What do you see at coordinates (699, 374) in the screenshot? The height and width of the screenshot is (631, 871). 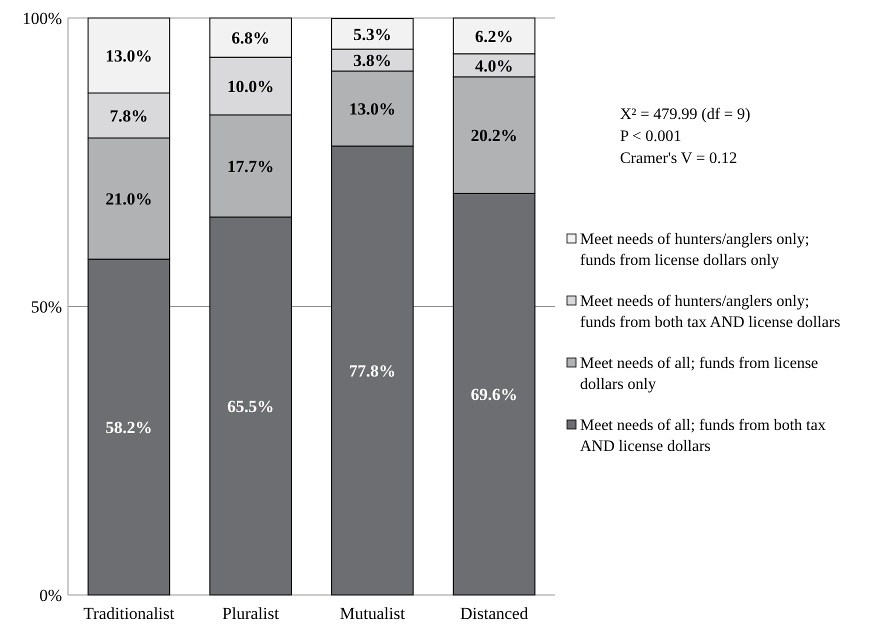 I see `legend-label: Meet needs of all; funds from license dollars only` at bounding box center [699, 374].